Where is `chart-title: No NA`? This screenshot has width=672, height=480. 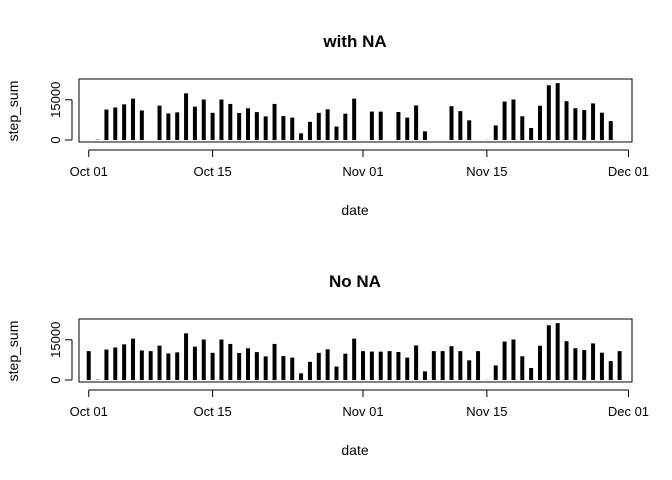
chart-title: No NA is located at coordinates (355, 281).